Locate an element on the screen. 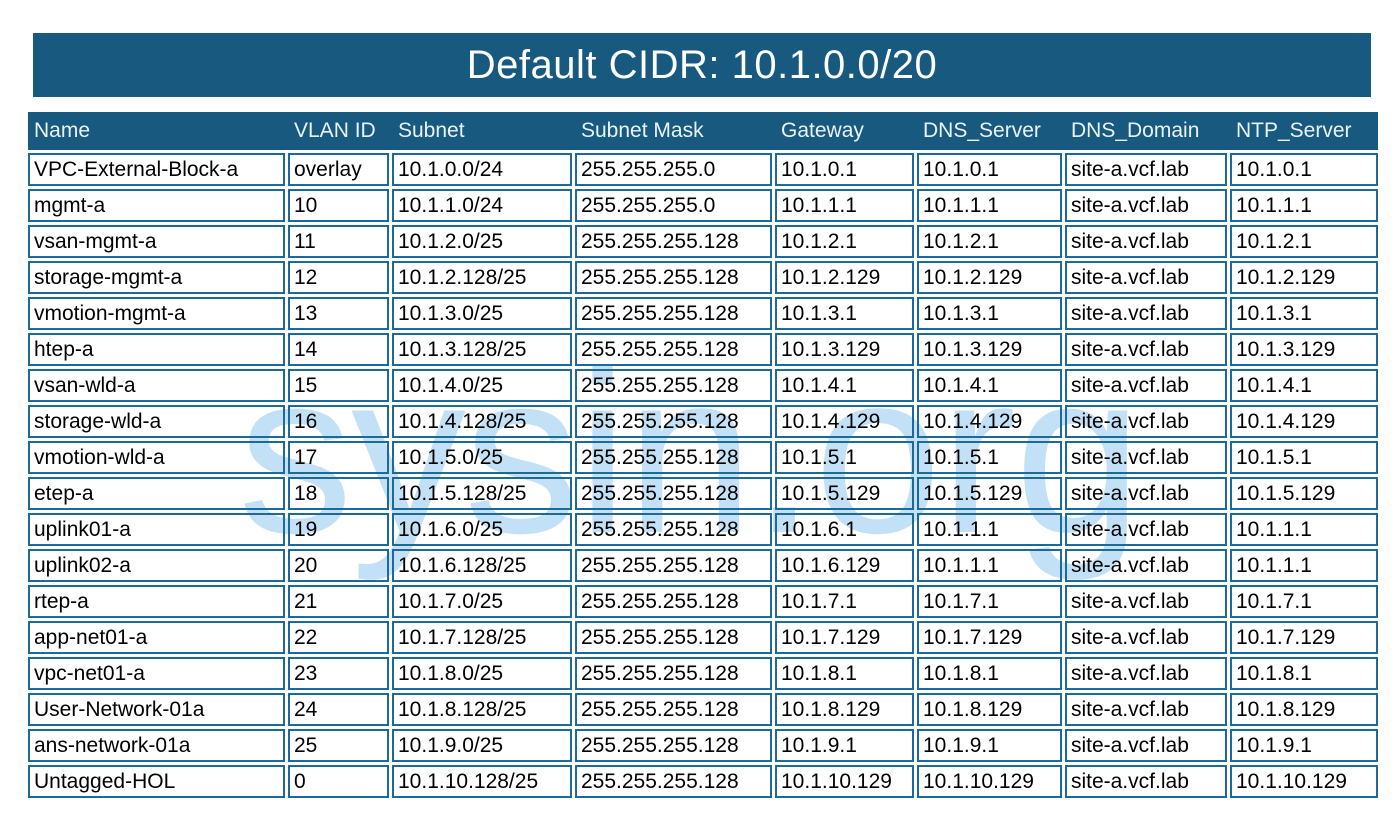 Image resolution: width=1400 pixels, height=825 pixels. table-cell: 10.1.9.1 is located at coordinates (989, 745).